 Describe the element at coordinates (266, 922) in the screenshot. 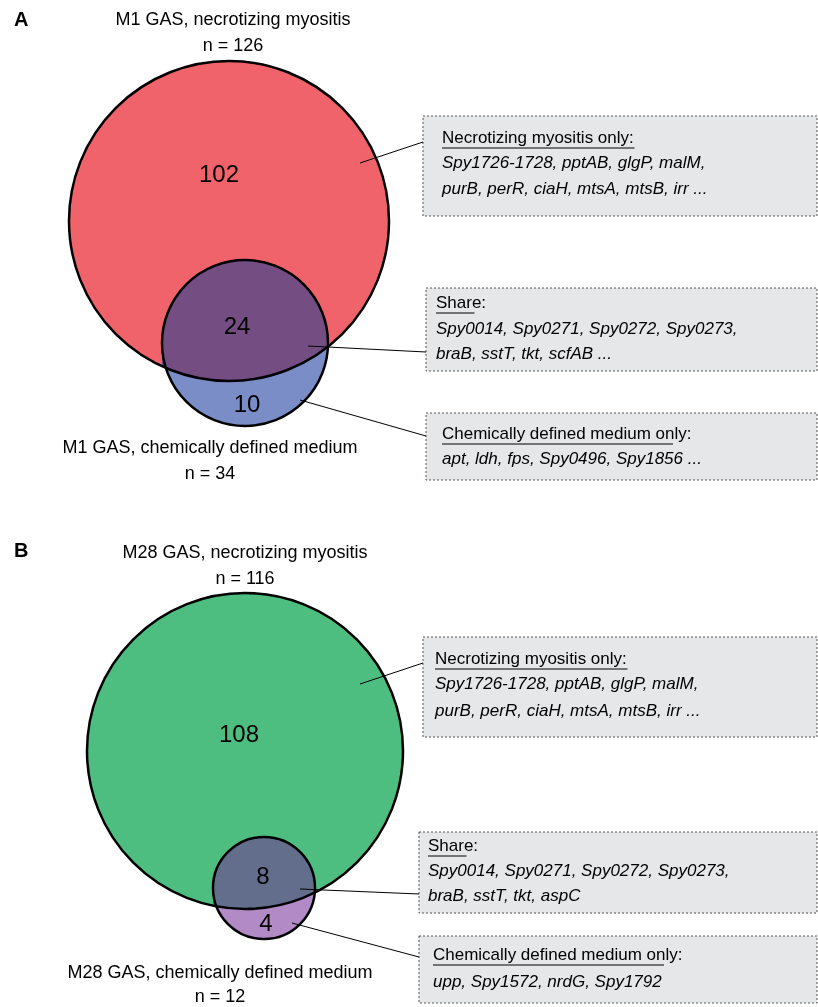

I see `data-label: 4` at that location.